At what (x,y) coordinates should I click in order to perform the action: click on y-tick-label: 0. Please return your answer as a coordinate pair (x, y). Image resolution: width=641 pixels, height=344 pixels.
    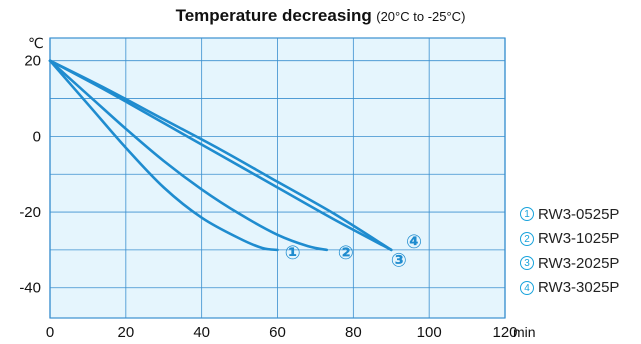
    Looking at the image, I should click on (37, 136).